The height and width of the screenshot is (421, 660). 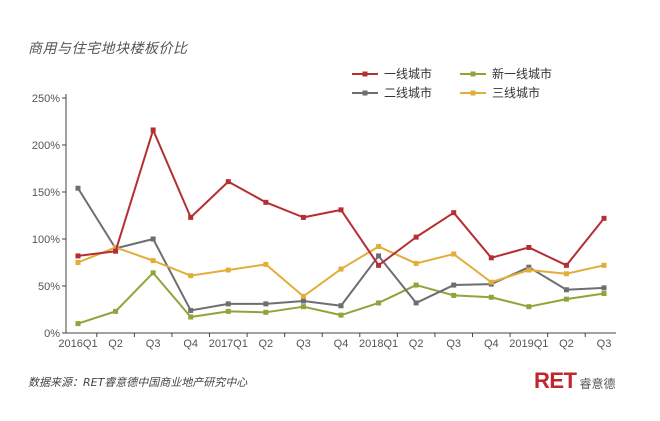 I want to click on brand-logo: RET 睿意德, so click(x=575, y=381).